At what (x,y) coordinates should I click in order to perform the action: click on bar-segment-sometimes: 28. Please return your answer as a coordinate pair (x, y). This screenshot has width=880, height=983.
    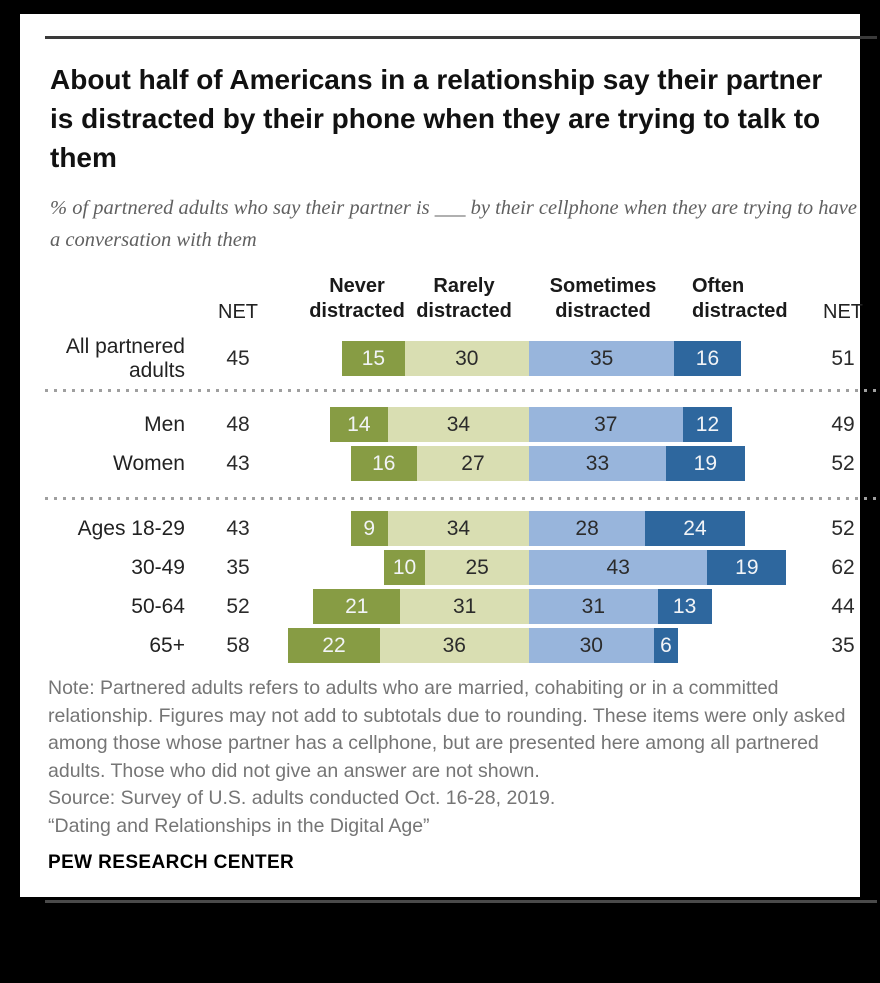
    Looking at the image, I should click on (587, 528).